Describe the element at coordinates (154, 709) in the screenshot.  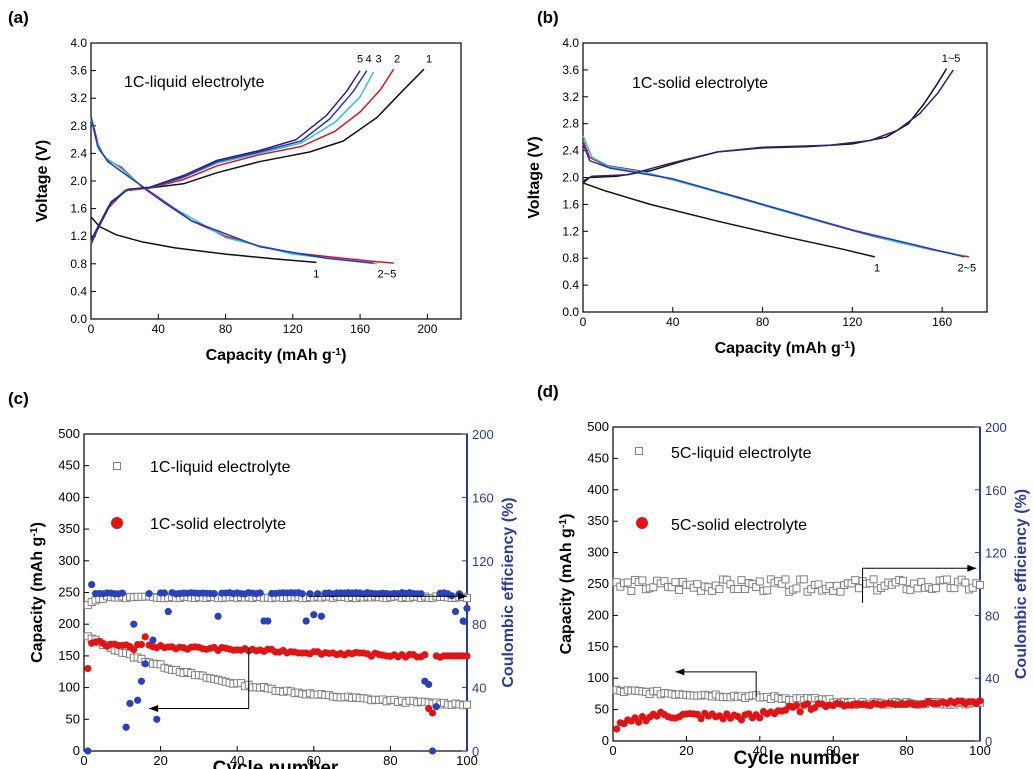
I see `panel-c-arrow-head` at that location.